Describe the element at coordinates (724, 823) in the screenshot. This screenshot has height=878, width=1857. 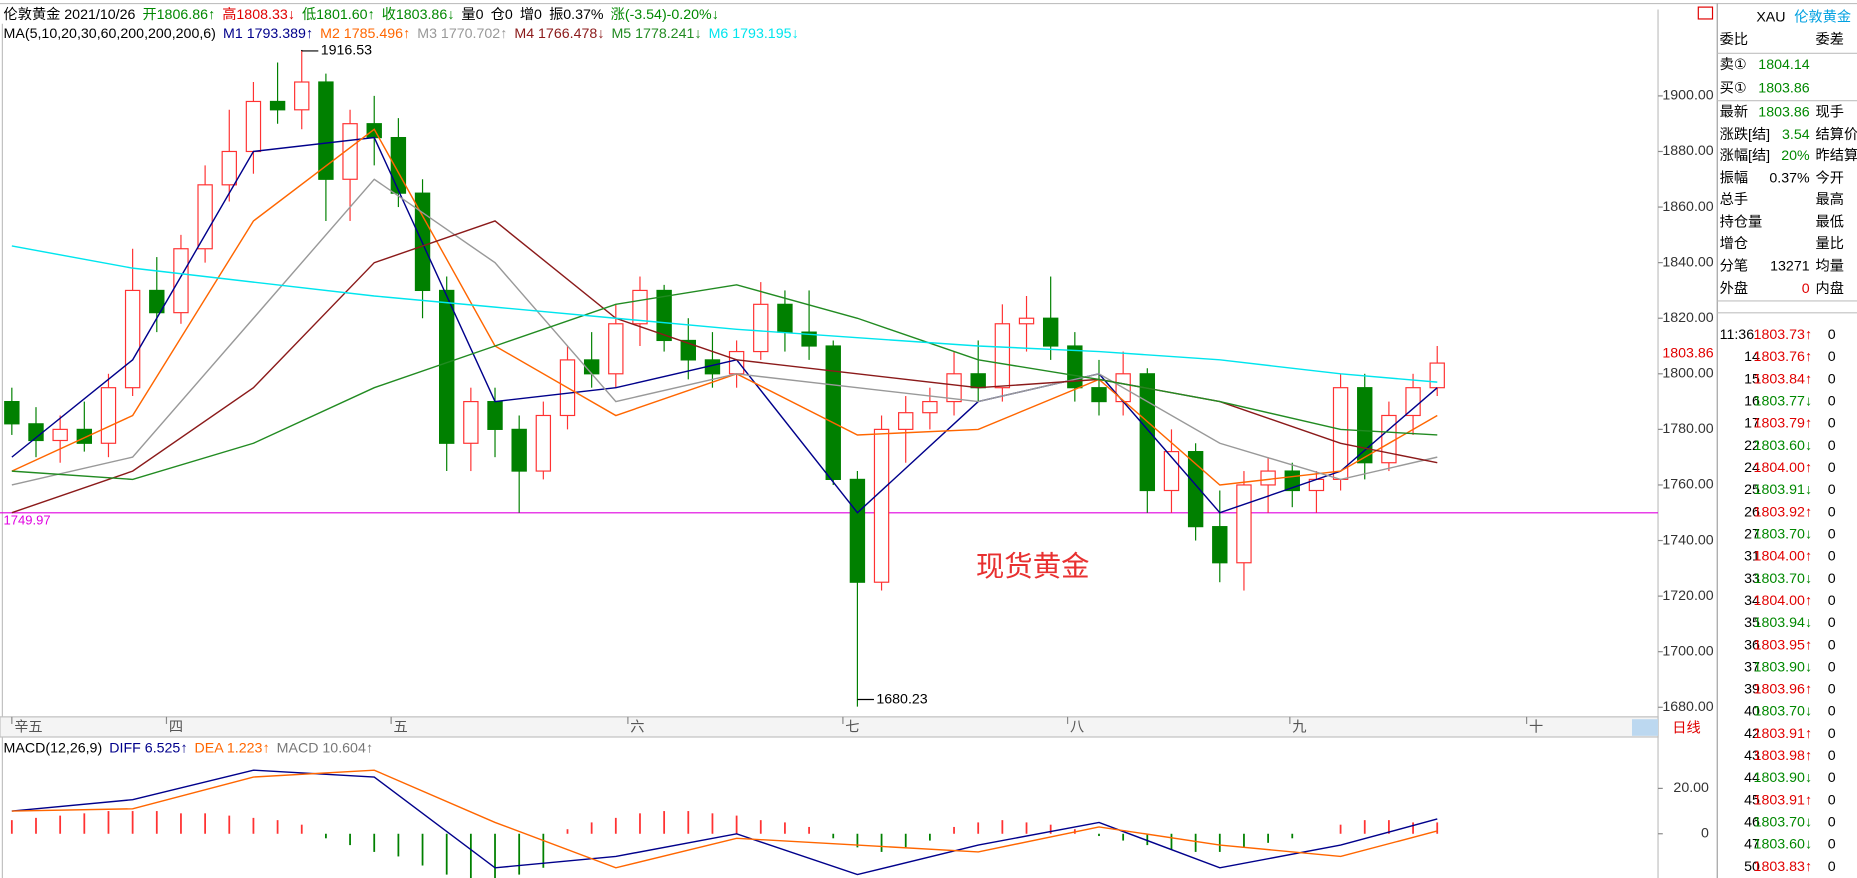
I see `macd-plot` at that location.